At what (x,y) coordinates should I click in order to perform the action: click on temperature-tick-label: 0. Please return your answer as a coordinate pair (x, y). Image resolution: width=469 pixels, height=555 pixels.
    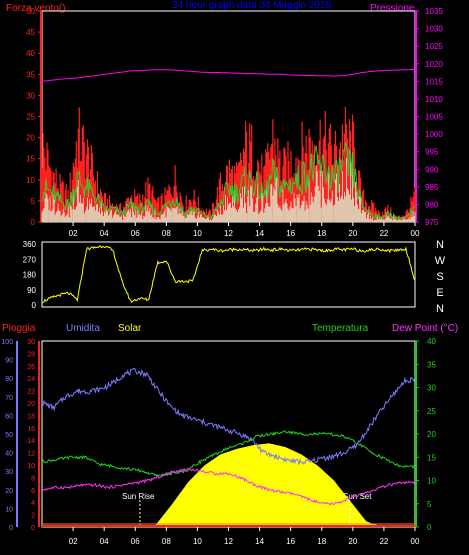
    Looking at the image, I should click on (429, 527).